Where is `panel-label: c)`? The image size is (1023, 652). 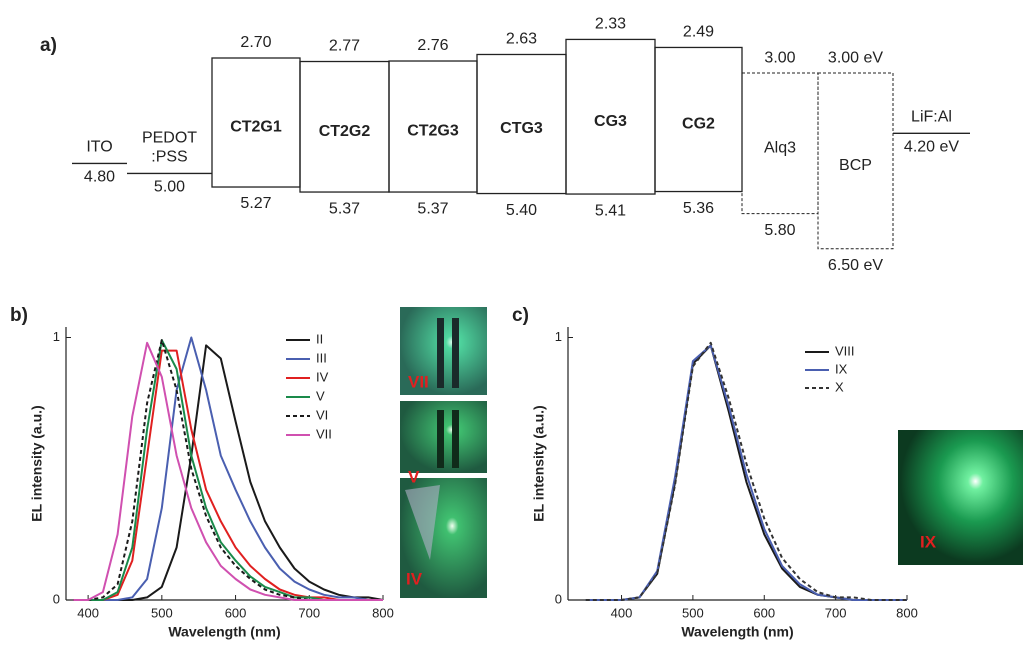
panel-label: c) is located at coordinates (520, 315).